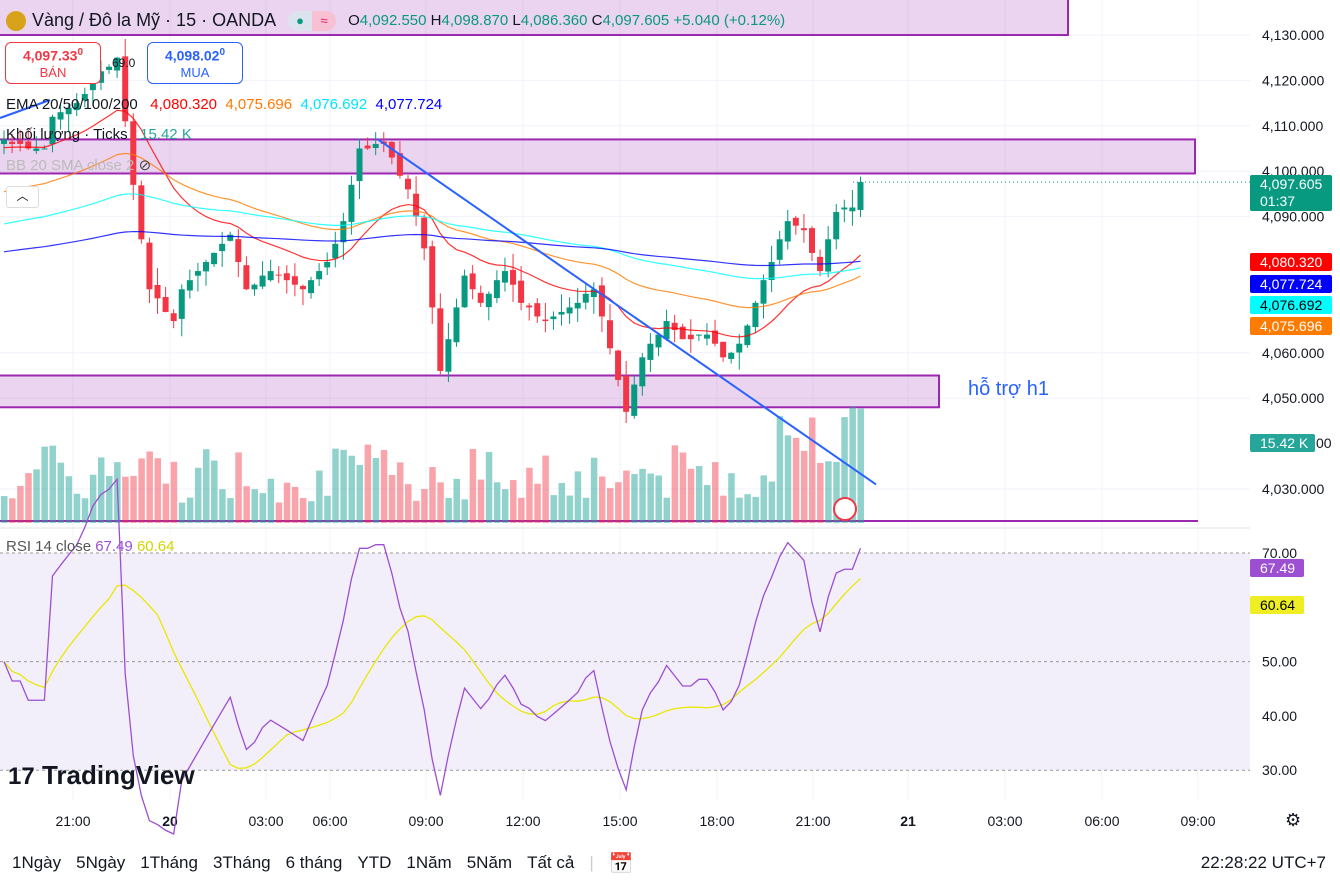  I want to click on market-status: ● ≈, so click(312, 20).